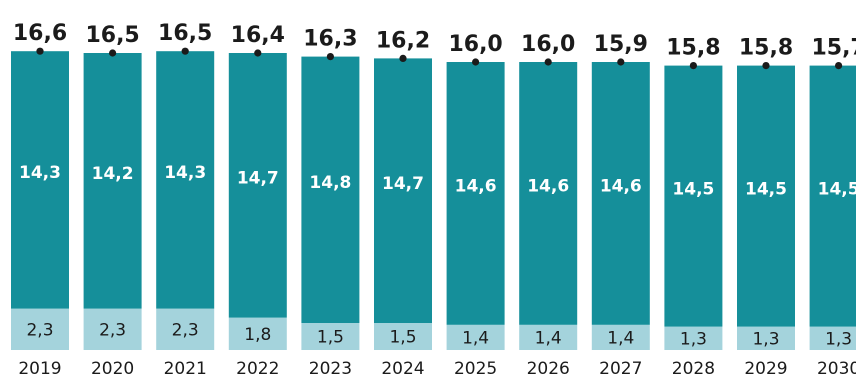  I want to click on x-tick-label: 2023, so click(330, 368).